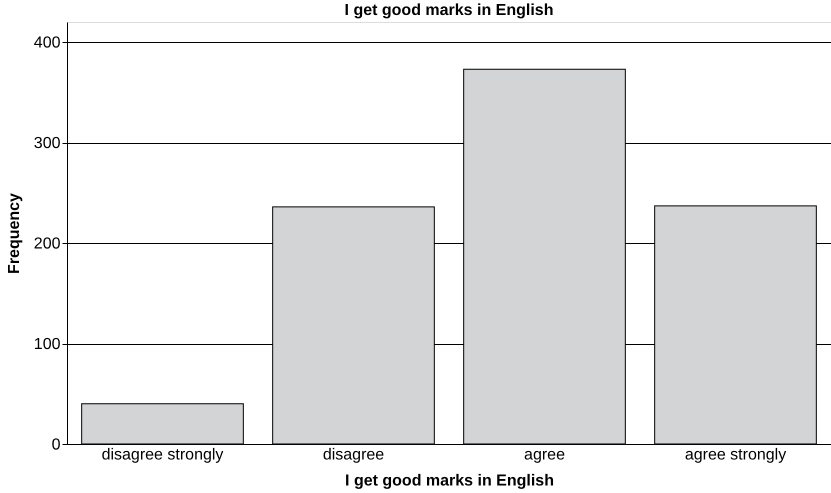 This screenshot has width=831, height=493. I want to click on chart-title: I get good marks in English, so click(449, 10).